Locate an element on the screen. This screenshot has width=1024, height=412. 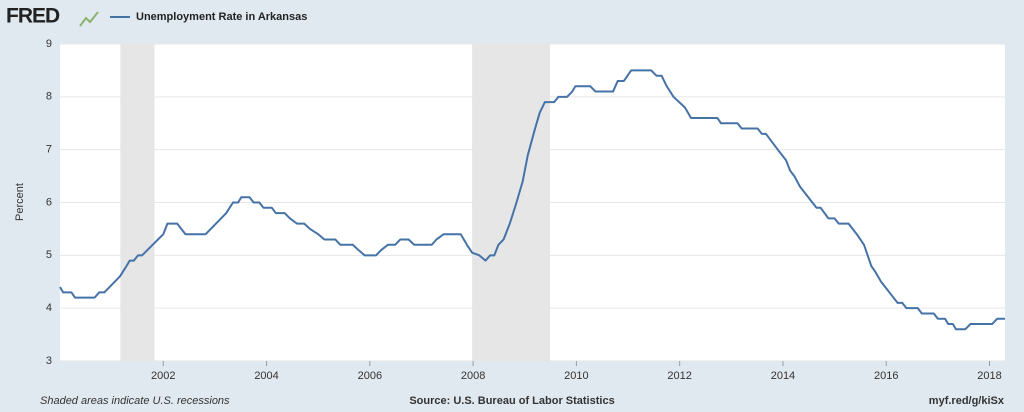
y-tick-label: 5 is located at coordinates (49, 255).